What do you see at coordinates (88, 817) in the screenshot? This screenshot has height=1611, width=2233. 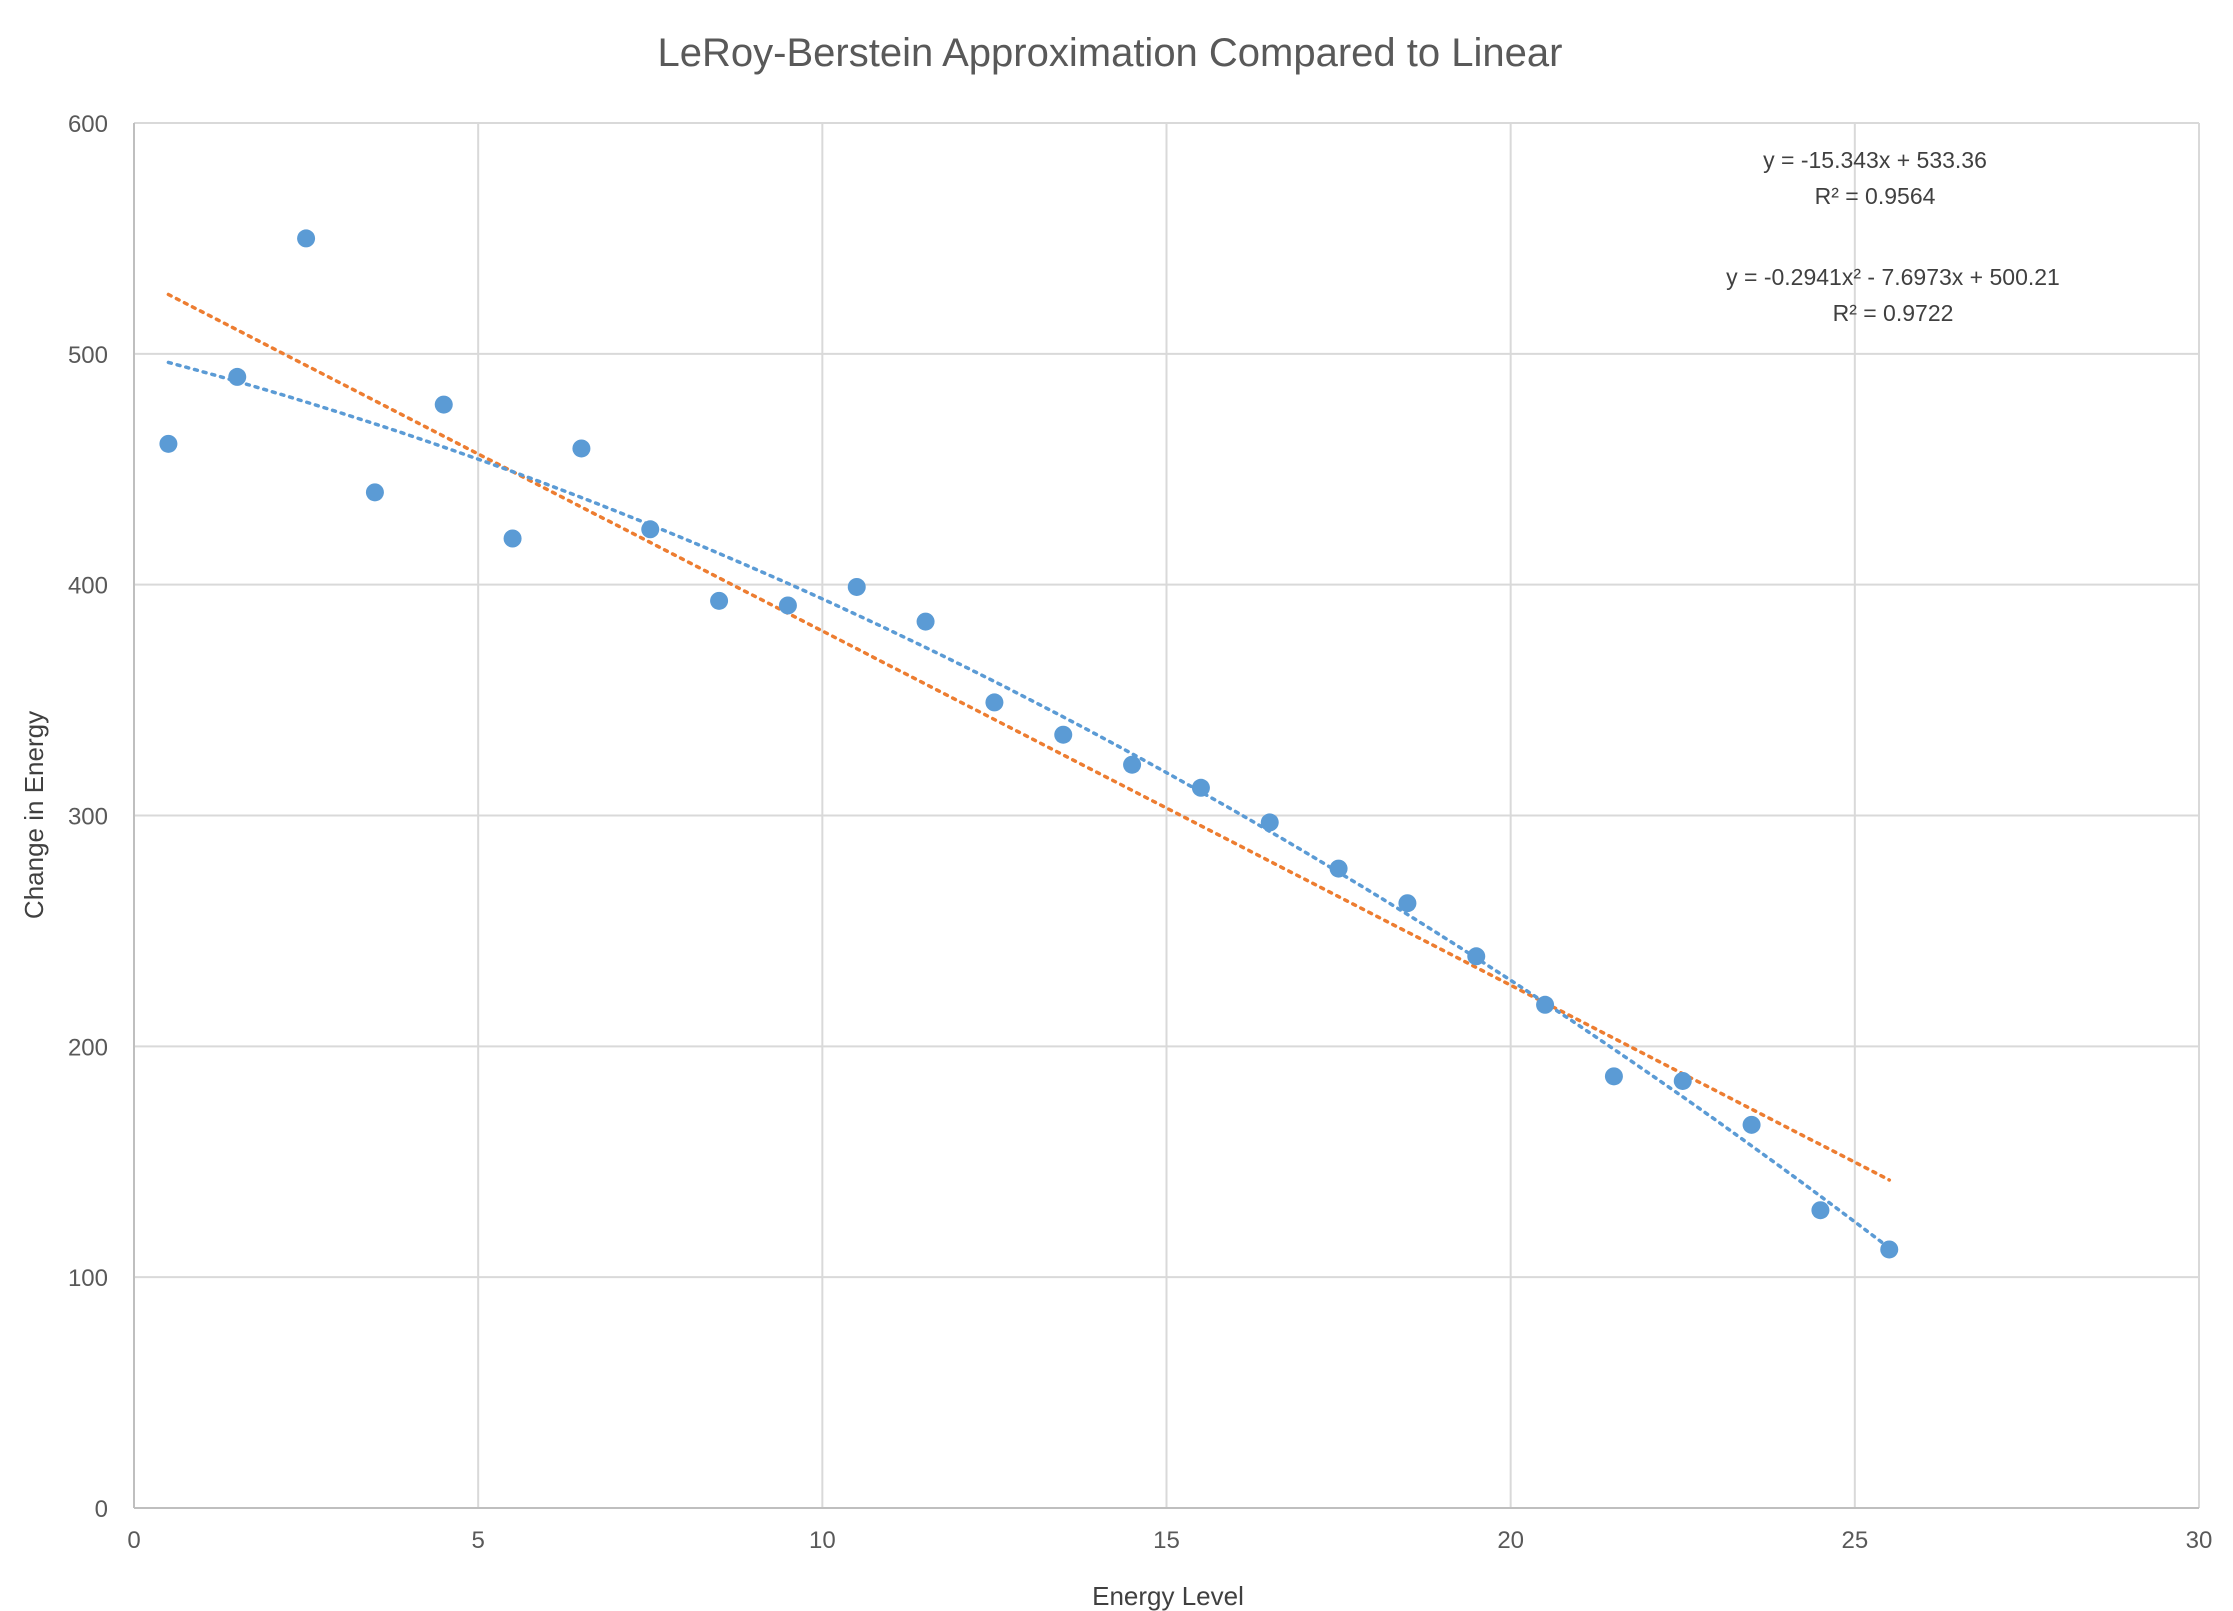 I see `y-tick-label: 300` at bounding box center [88, 817].